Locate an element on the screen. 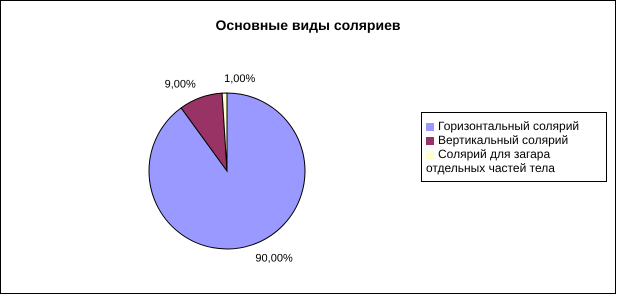 Image resolution: width=618 pixels, height=297 pixels. pie-slice is located at coordinates (227, 171).